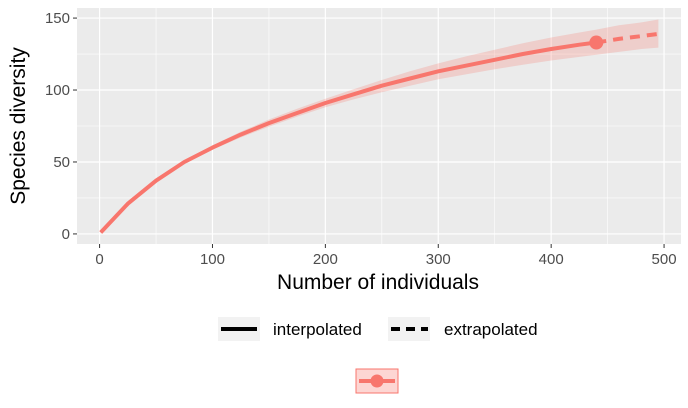  What do you see at coordinates (378, 282) in the screenshot?
I see `x-axis-title: Number of individuals` at bounding box center [378, 282].